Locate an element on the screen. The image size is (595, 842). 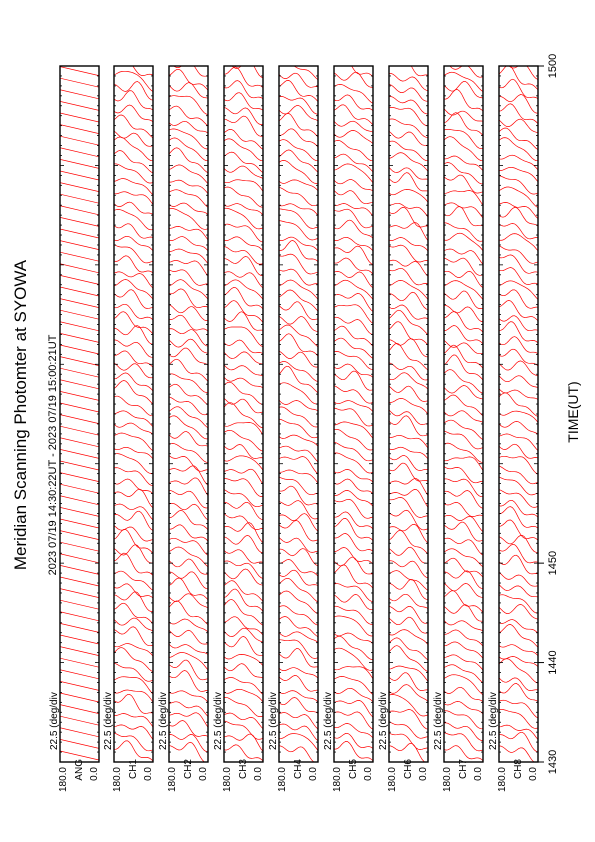
panel-ch5: 22.5 (deg/div 180.0 0.0 CH5 is located at coordinates (348, 428).